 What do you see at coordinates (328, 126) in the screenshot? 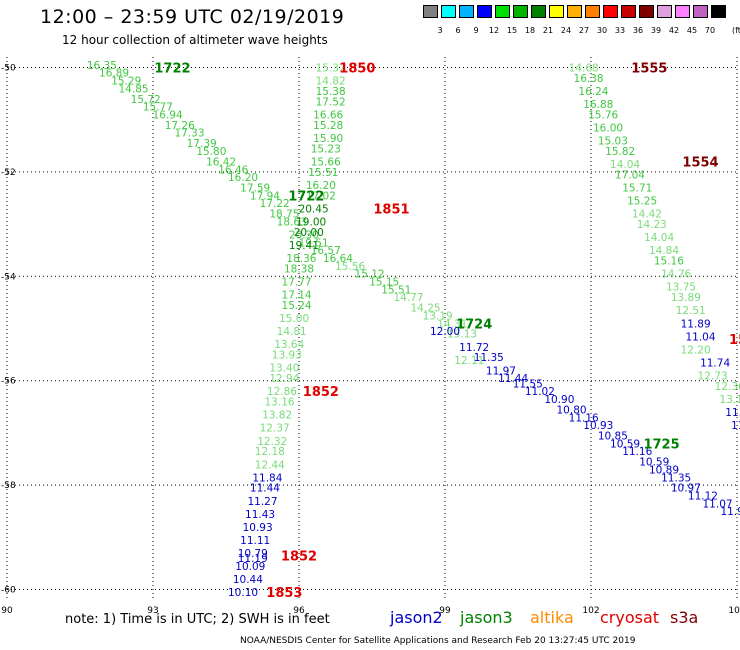
I see `swh-value-label: 15.28` at bounding box center [328, 126].